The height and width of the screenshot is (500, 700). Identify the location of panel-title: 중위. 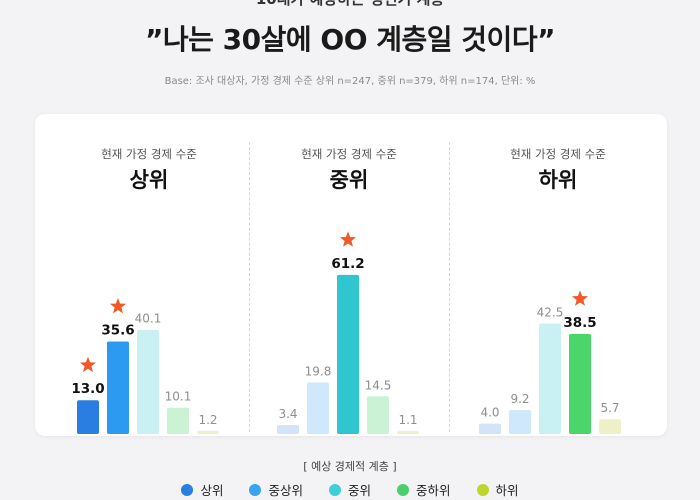
(349, 180).